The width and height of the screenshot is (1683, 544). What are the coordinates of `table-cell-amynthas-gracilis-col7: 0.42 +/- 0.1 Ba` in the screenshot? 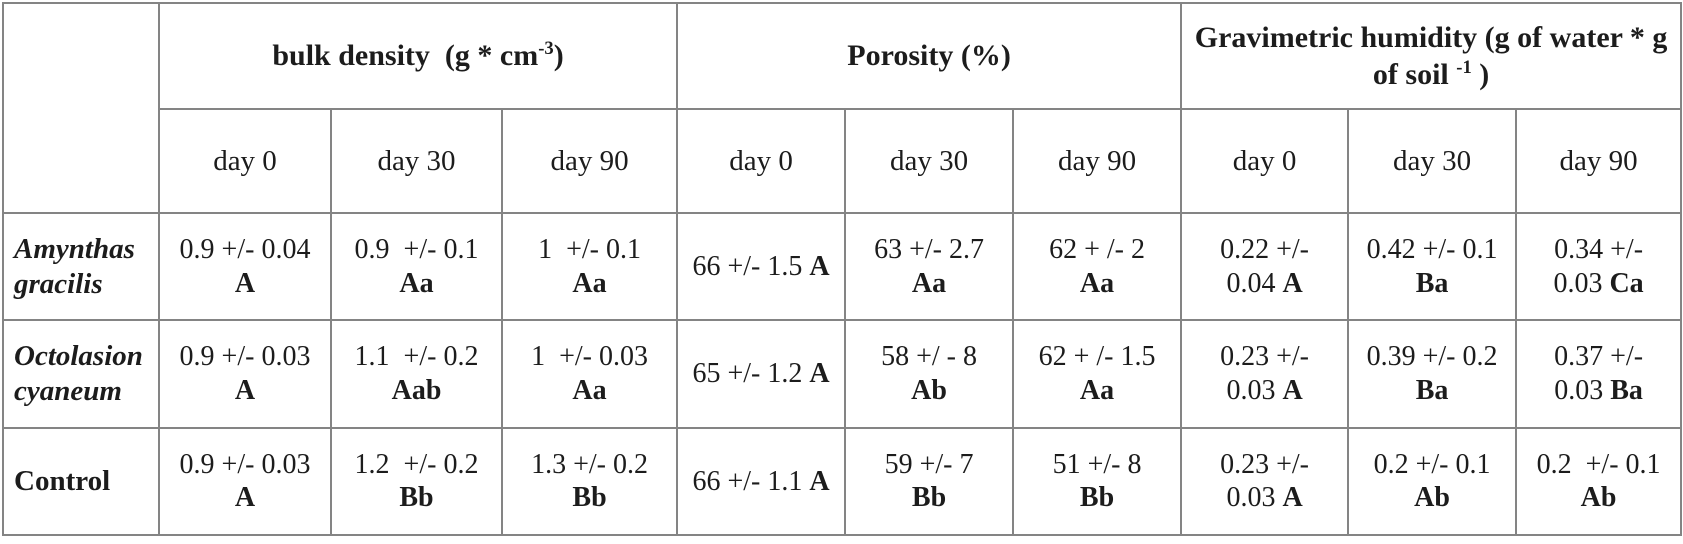 It's located at (1432, 266).